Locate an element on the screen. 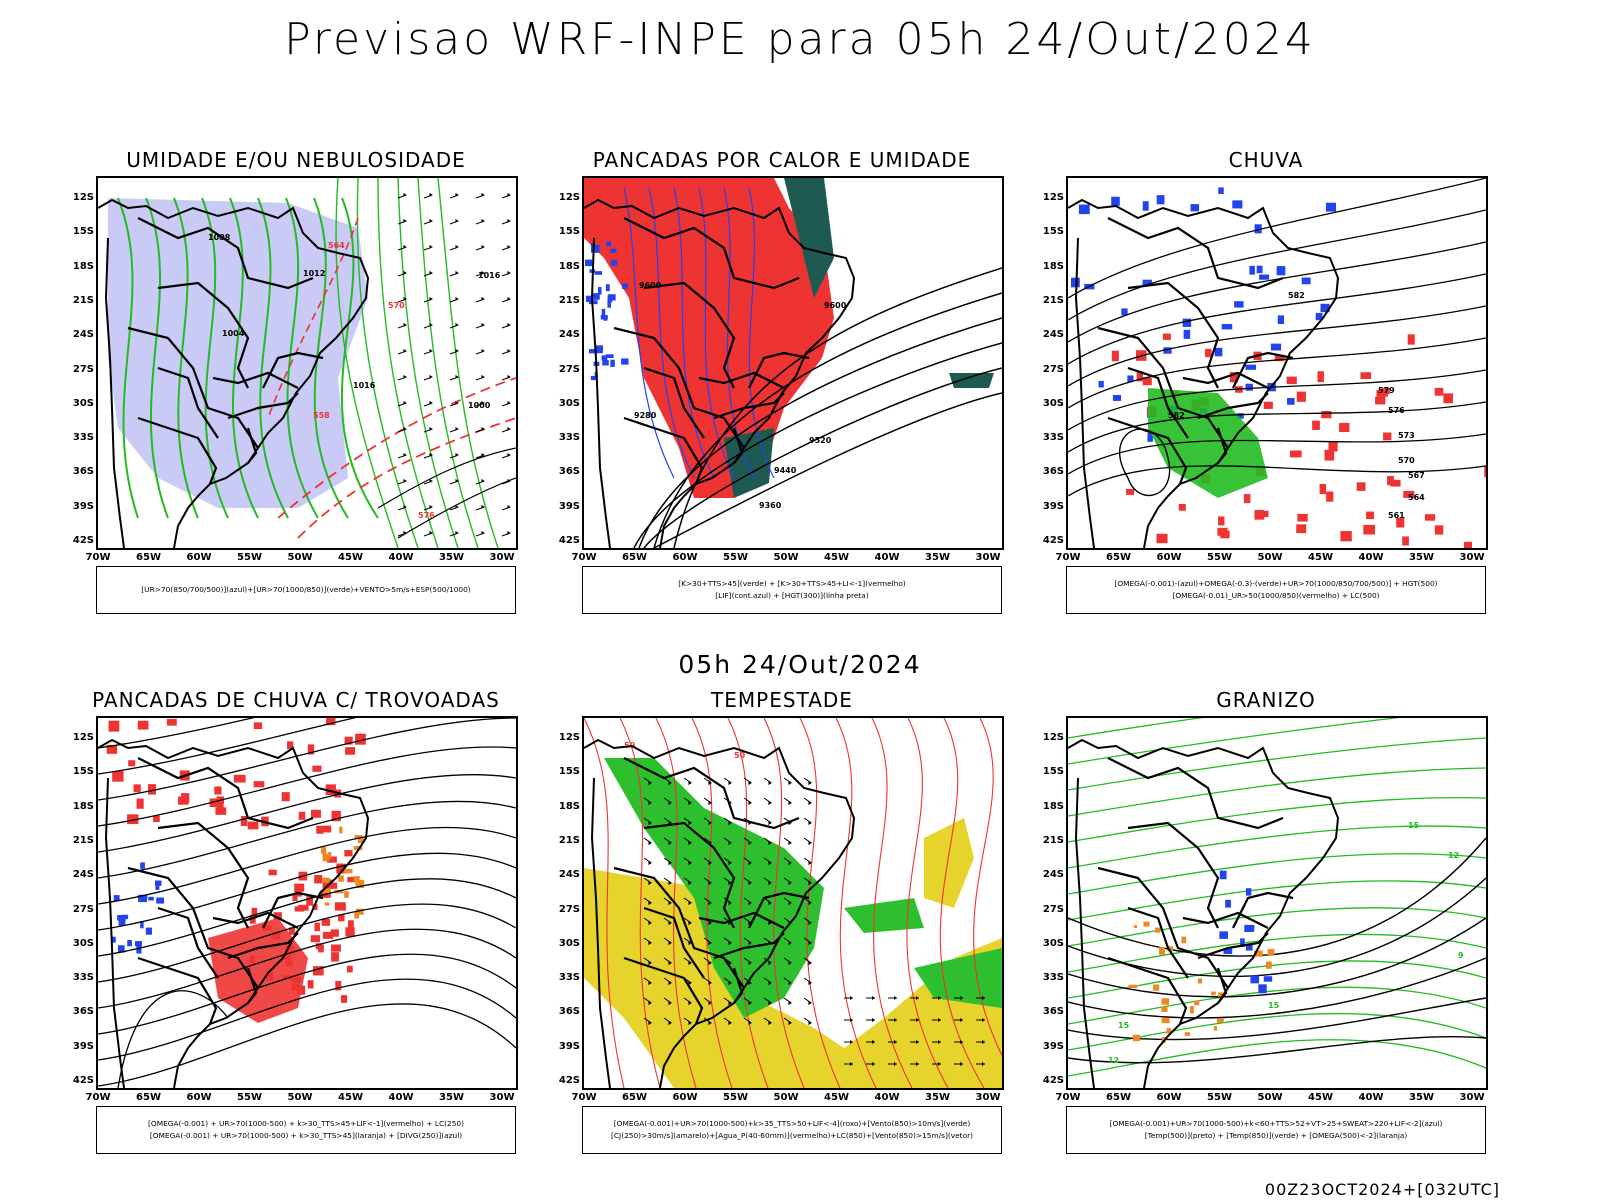  map-canvas: 15 12 9 15 15 12 is located at coordinates (1277, 903).